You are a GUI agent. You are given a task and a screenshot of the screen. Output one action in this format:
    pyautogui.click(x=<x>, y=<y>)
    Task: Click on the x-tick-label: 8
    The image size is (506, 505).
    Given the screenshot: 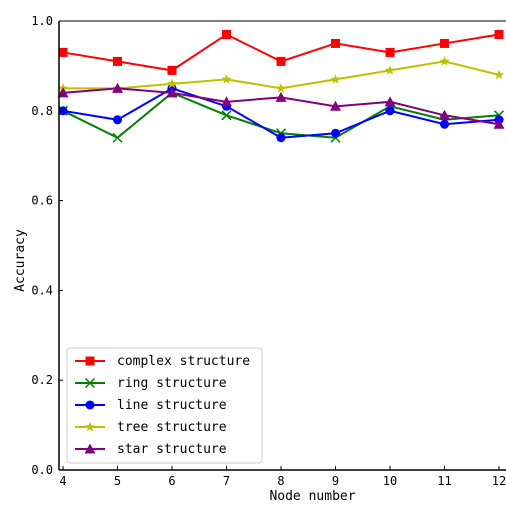 What is the action you would take?
    pyautogui.click(x=280, y=481)
    